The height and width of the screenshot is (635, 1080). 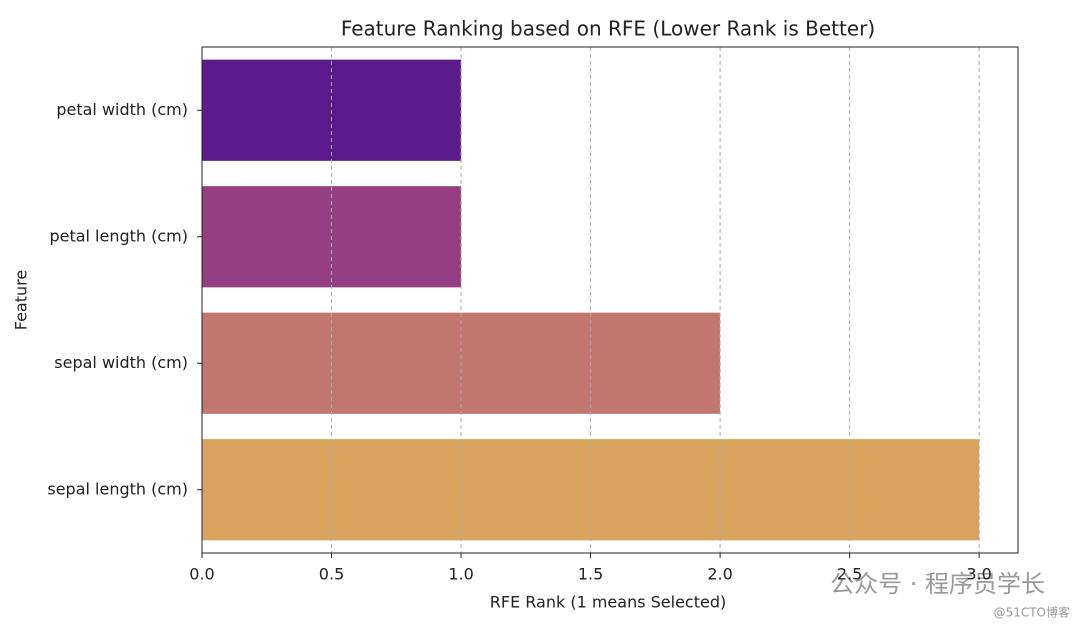 I want to click on y-tick-label: petal width (cm), so click(x=122, y=109).